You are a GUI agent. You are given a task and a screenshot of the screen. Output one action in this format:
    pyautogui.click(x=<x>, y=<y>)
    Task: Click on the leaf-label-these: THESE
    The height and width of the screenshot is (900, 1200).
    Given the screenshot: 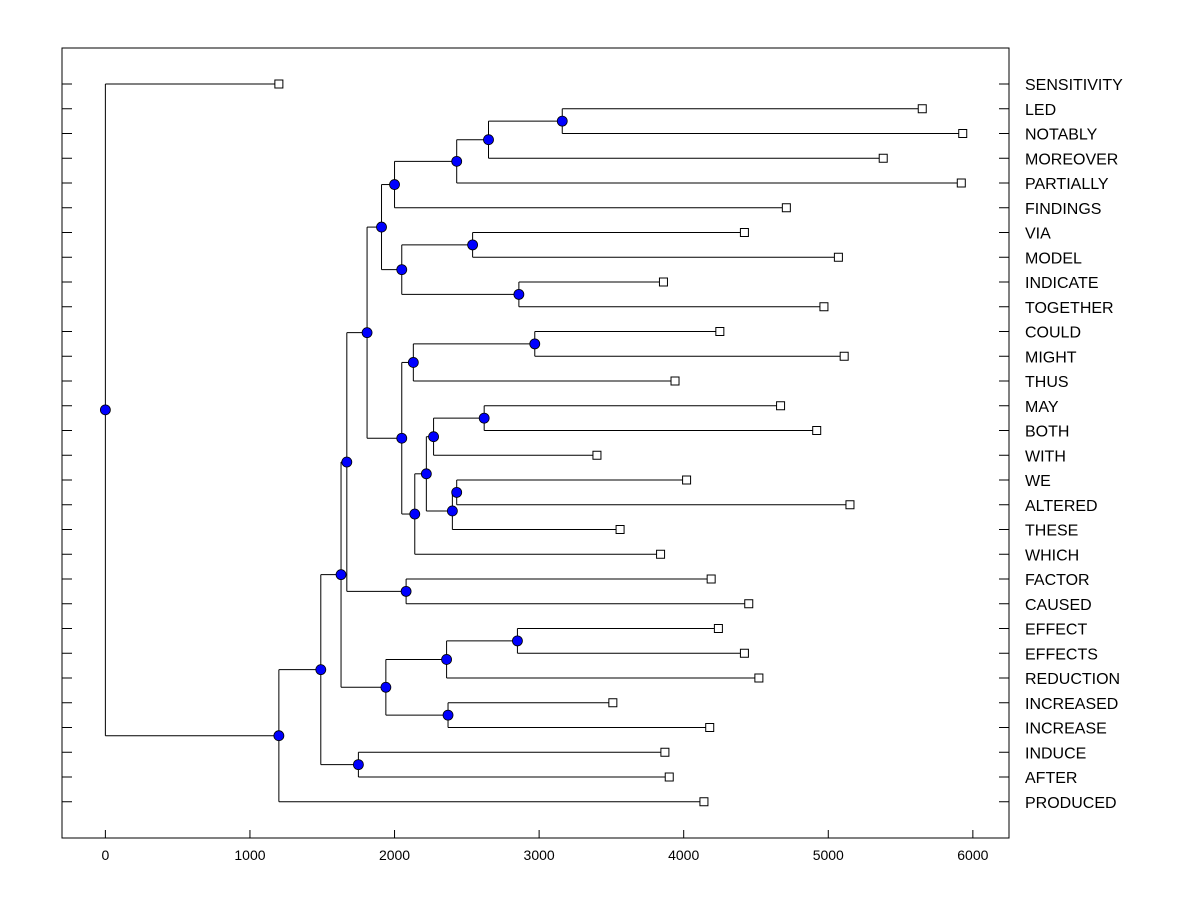 What is the action you would take?
    pyautogui.click(x=1051, y=531)
    